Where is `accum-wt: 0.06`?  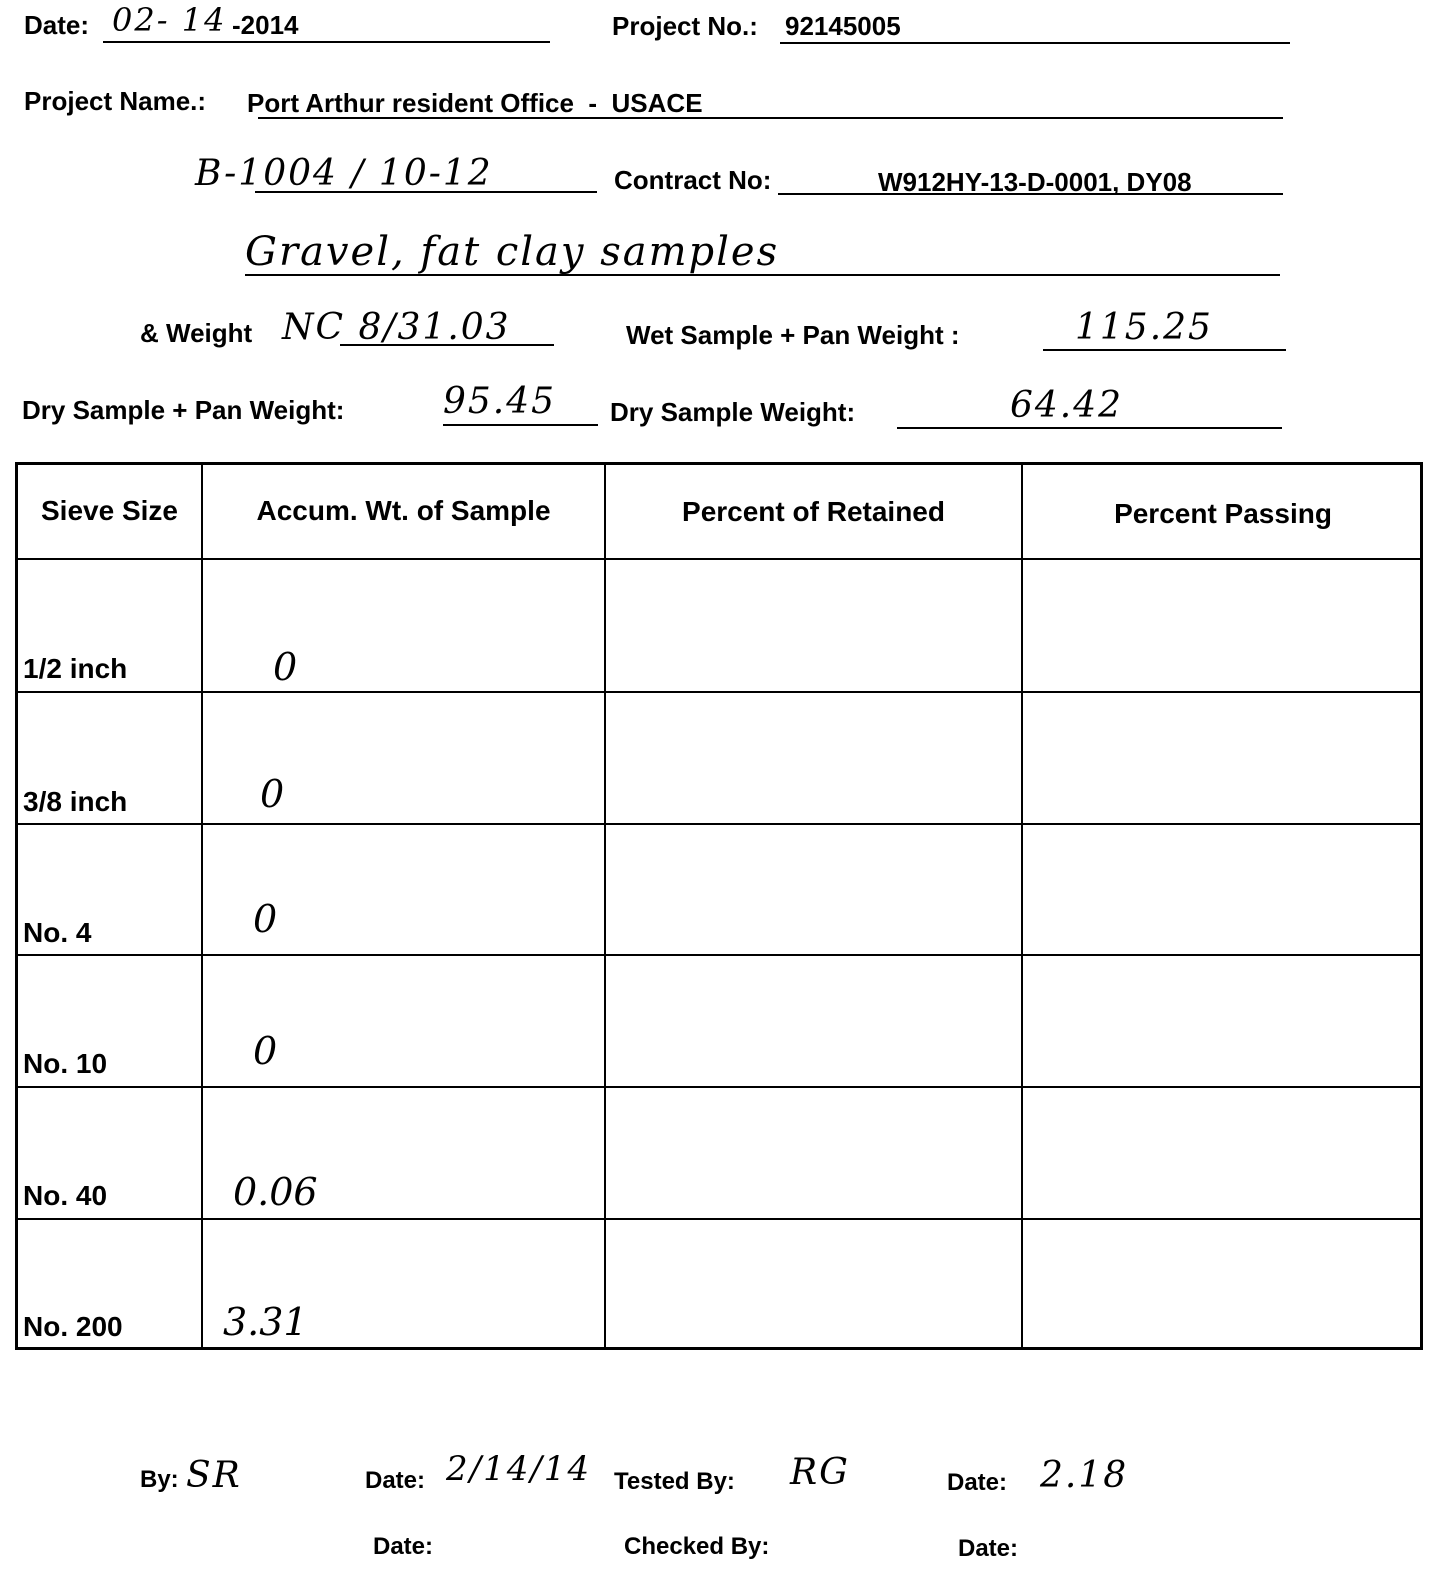
accum-wt: 0.06 is located at coordinates (275, 1192).